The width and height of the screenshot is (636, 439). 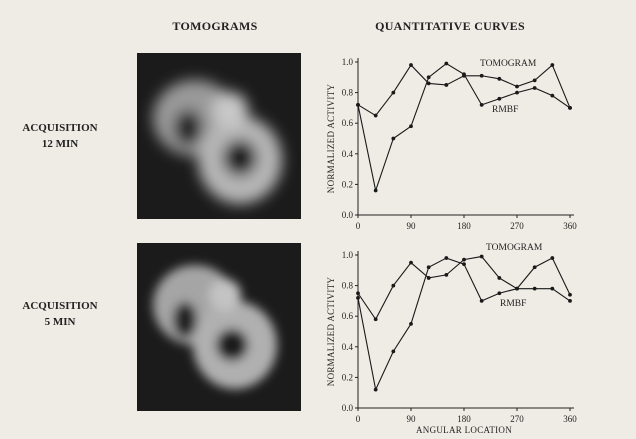 What do you see at coordinates (450, 26) in the screenshot?
I see `curves-heading: QUANTITATIVE CURVES` at bounding box center [450, 26].